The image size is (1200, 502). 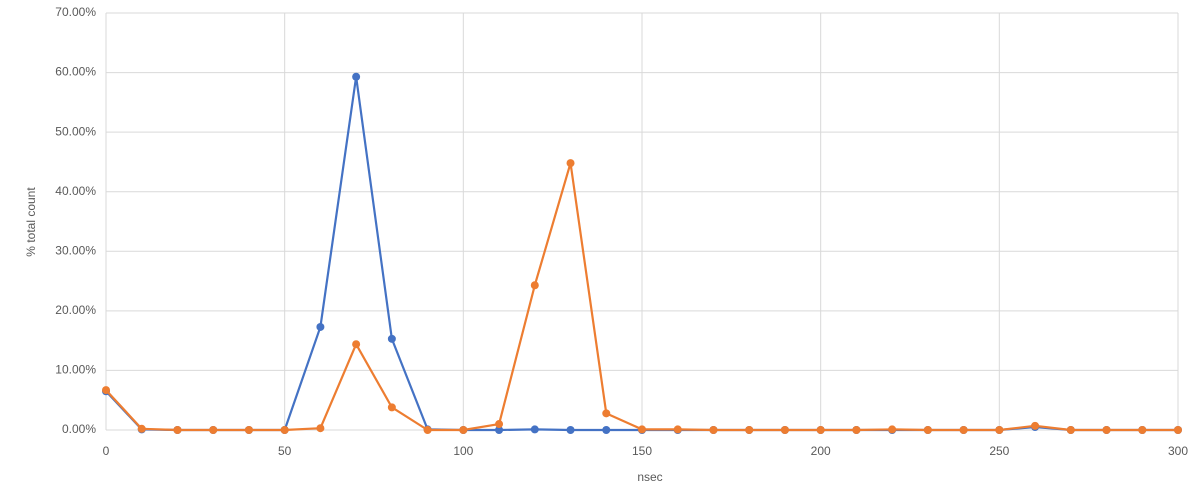 I want to click on x-tick-label: 150, so click(x=642, y=451).